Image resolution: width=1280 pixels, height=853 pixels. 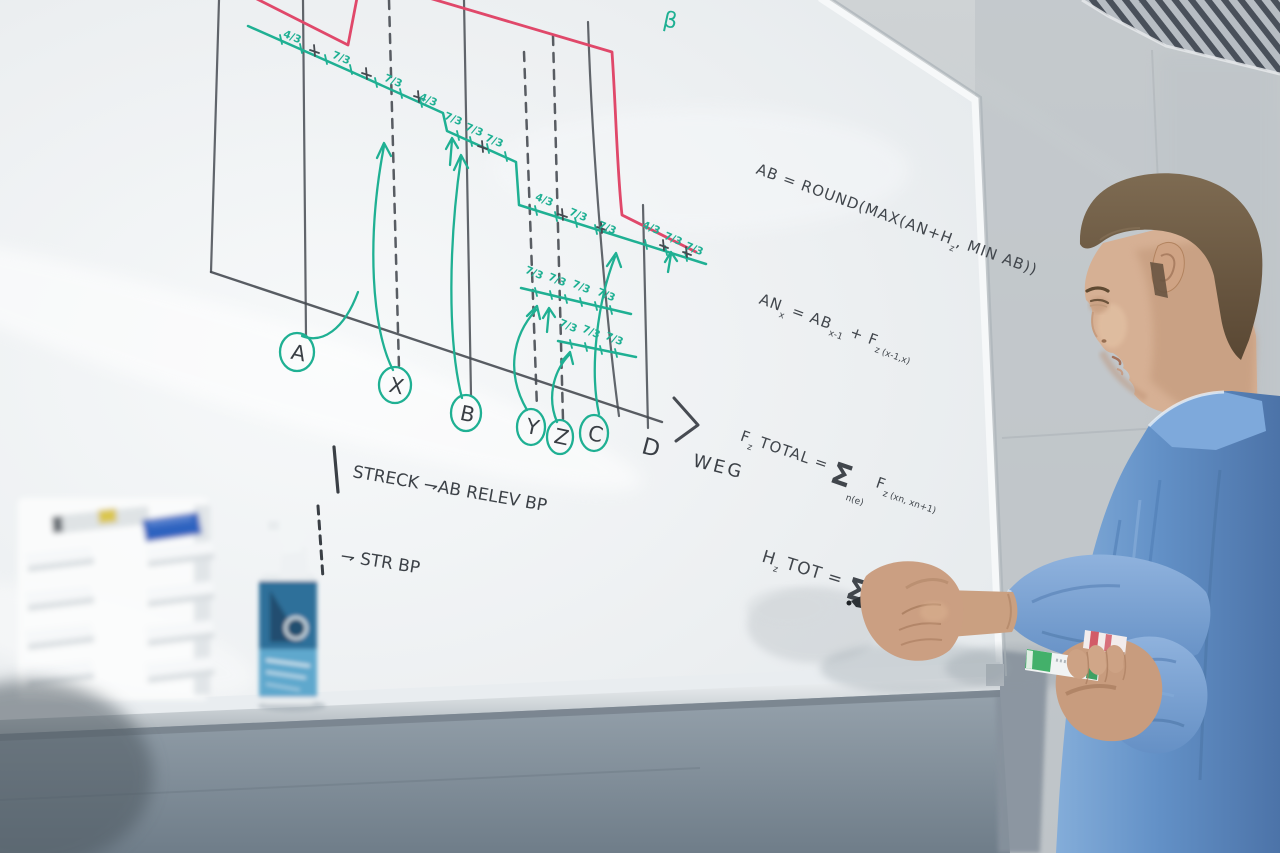 I want to click on spray-nozzle, so click(x=291, y=535).